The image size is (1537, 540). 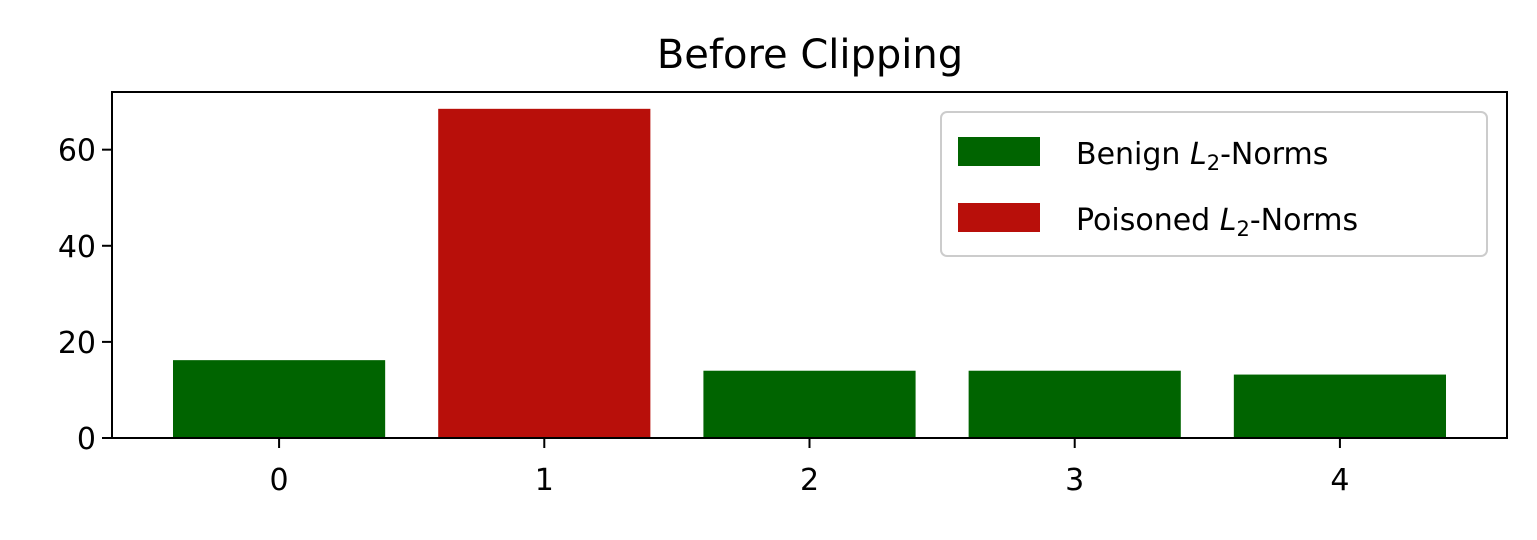 I want to click on bar-1-poisoned, so click(x=544, y=273).